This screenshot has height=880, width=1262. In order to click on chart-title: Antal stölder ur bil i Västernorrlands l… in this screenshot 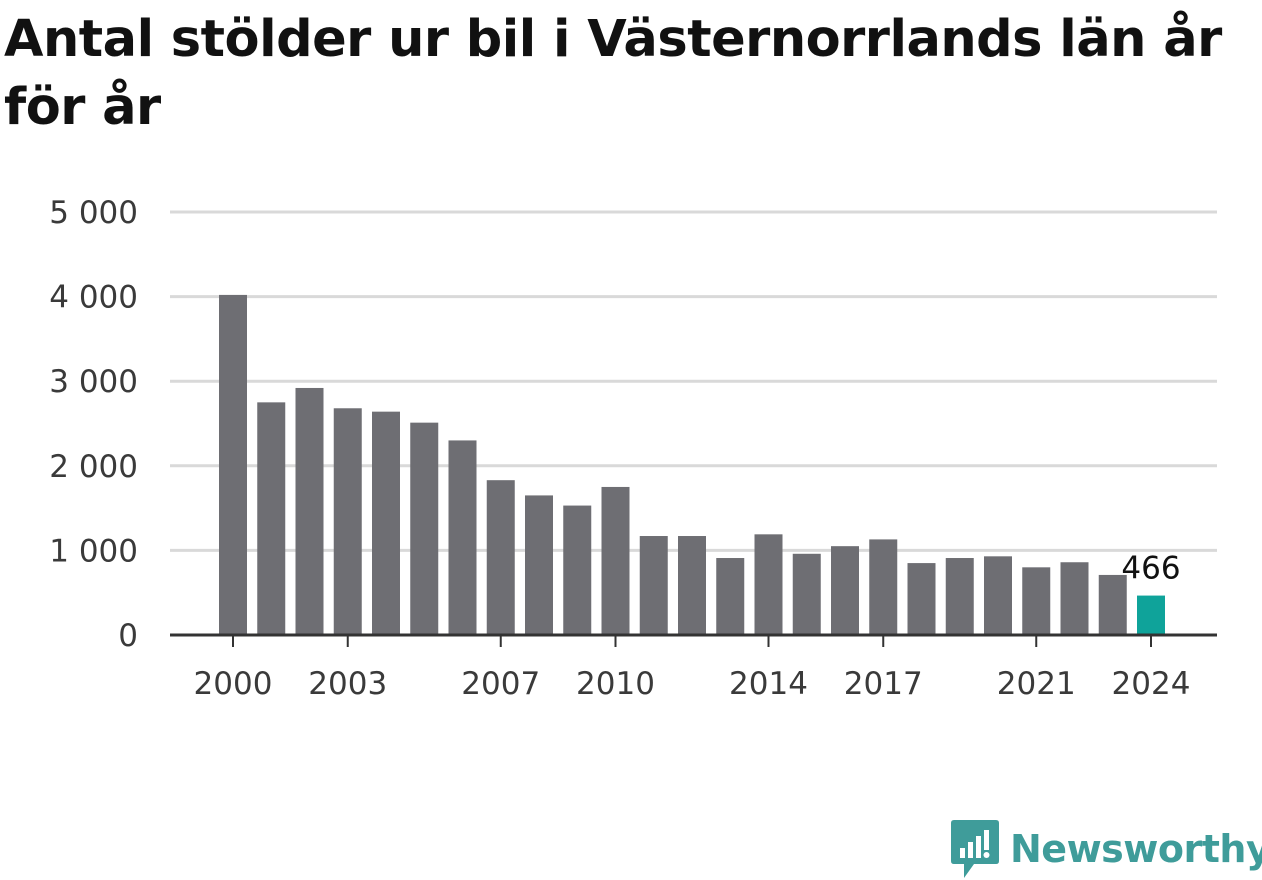, I will do `click(613, 73)`.